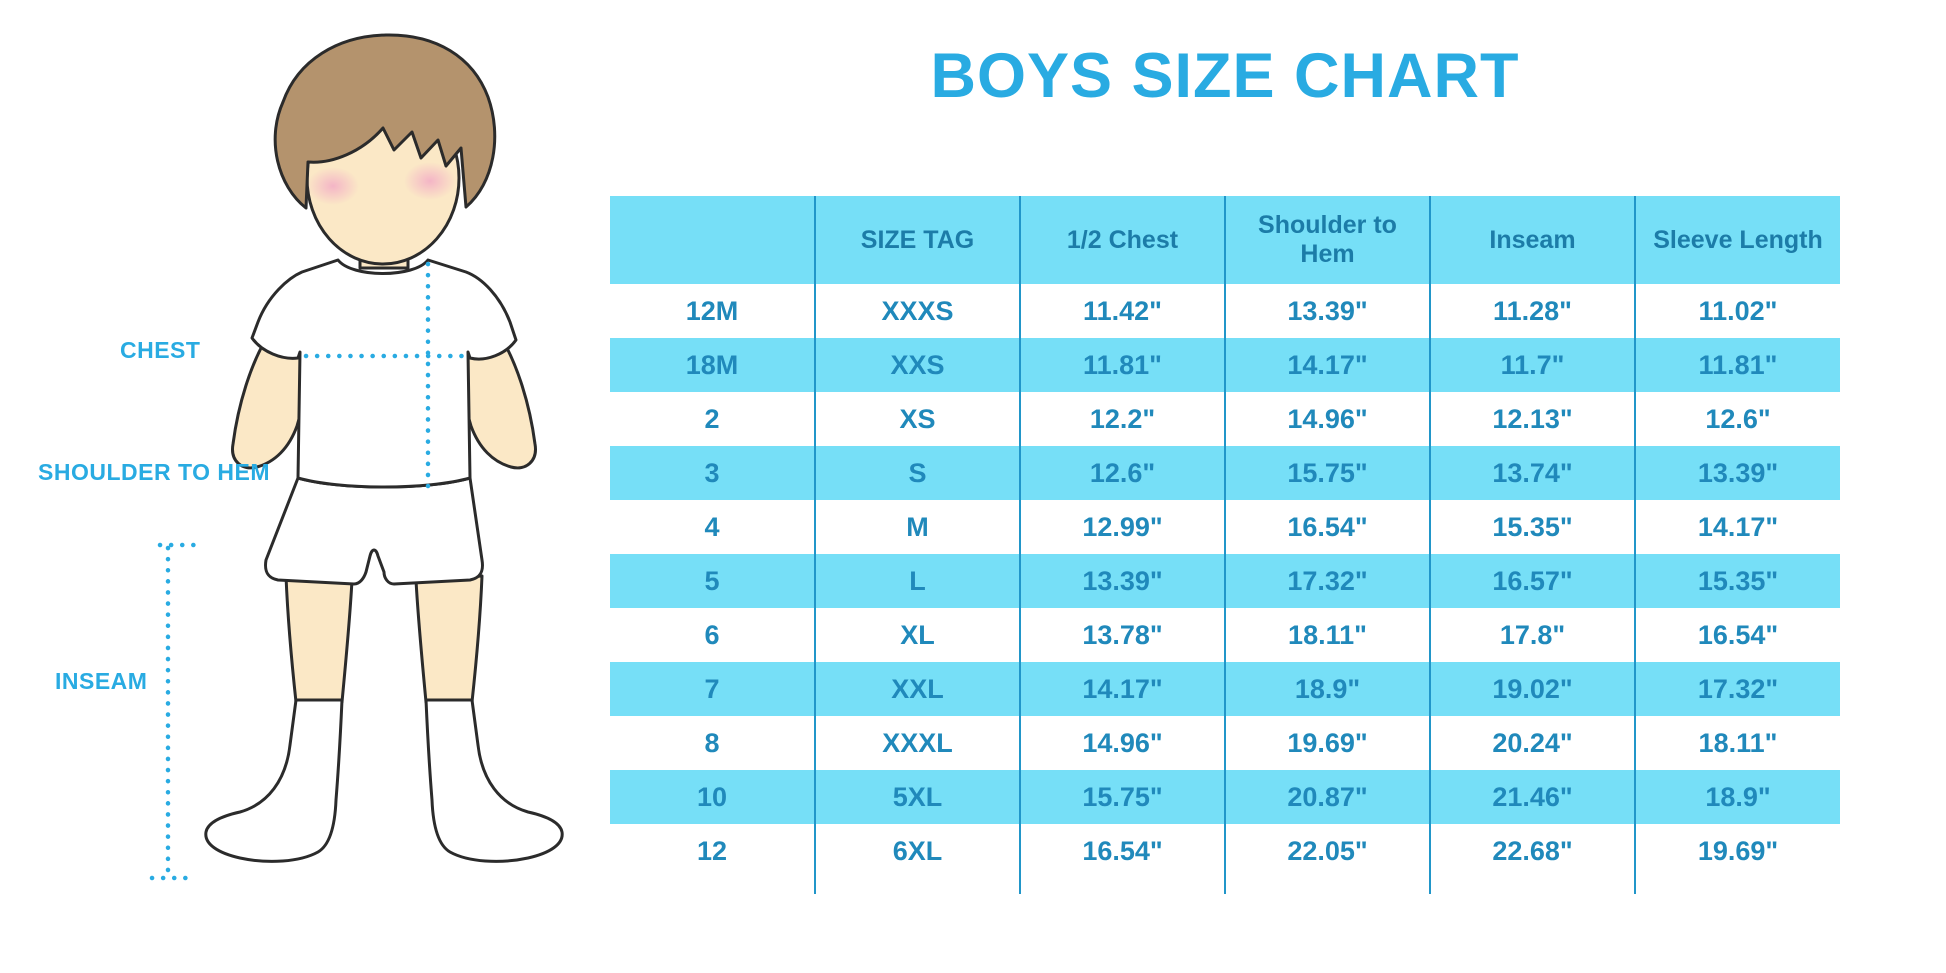 The width and height of the screenshot is (1946, 973). Describe the element at coordinates (160, 350) in the screenshot. I see `chest-label: CHEST` at that location.